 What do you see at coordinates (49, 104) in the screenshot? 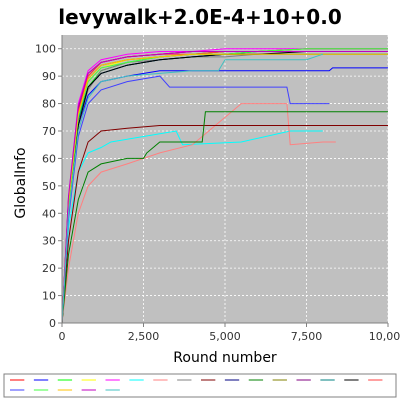
I see `y-tick-label: 80` at bounding box center [49, 104].